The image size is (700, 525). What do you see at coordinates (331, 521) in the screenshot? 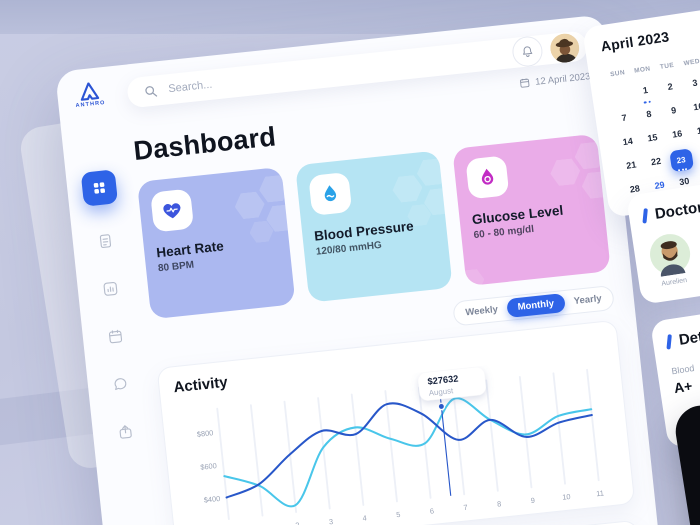
I see `svg-text: 3` at bounding box center [331, 521].